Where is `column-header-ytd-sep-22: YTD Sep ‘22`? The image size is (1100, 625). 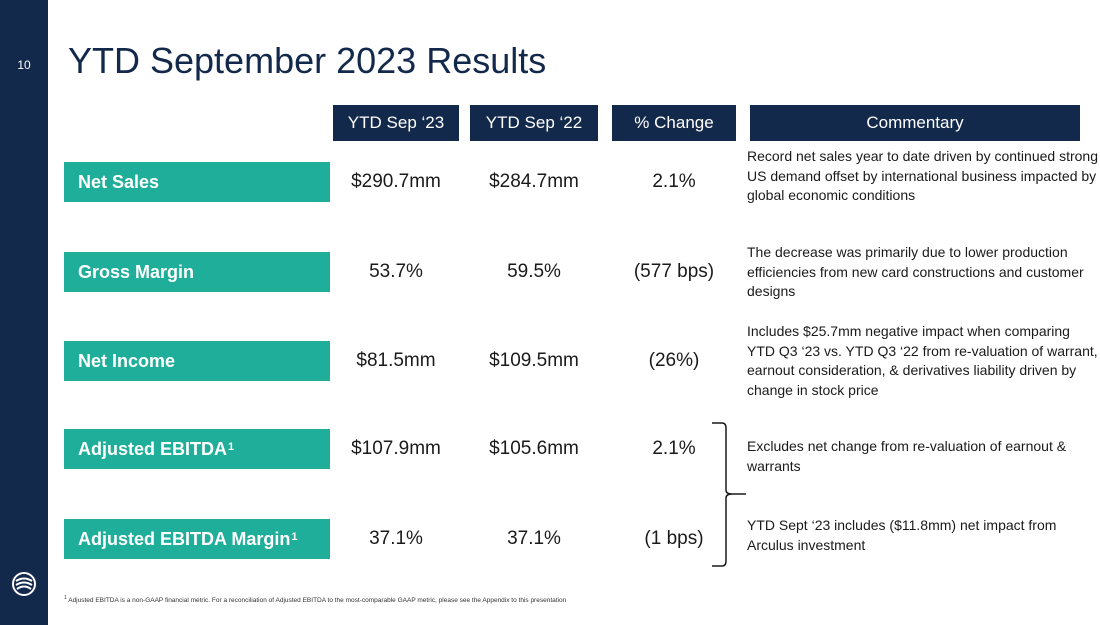
column-header-ytd-sep-22: YTD Sep ‘22 is located at coordinates (534, 123).